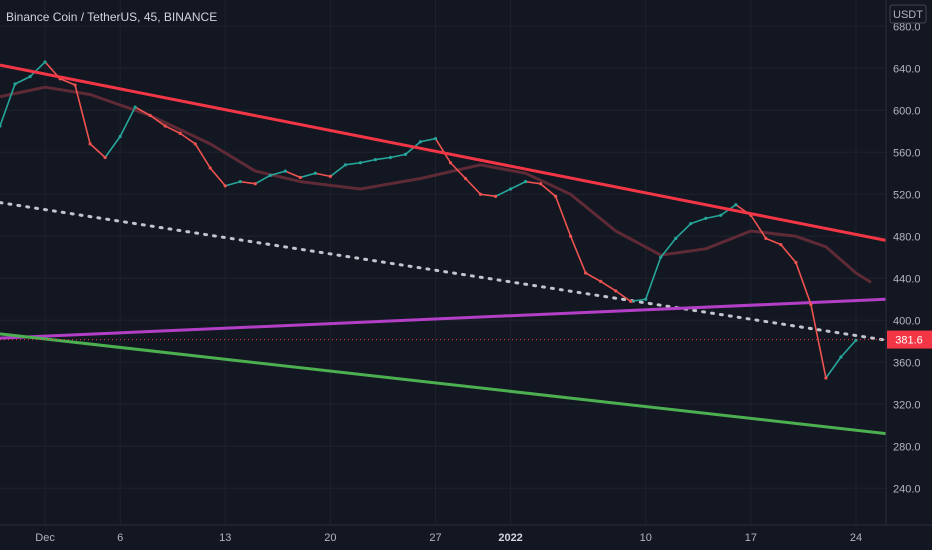 Image resolution: width=932 pixels, height=550 pixels. I want to click on currency-button: USDT, so click(908, 14).